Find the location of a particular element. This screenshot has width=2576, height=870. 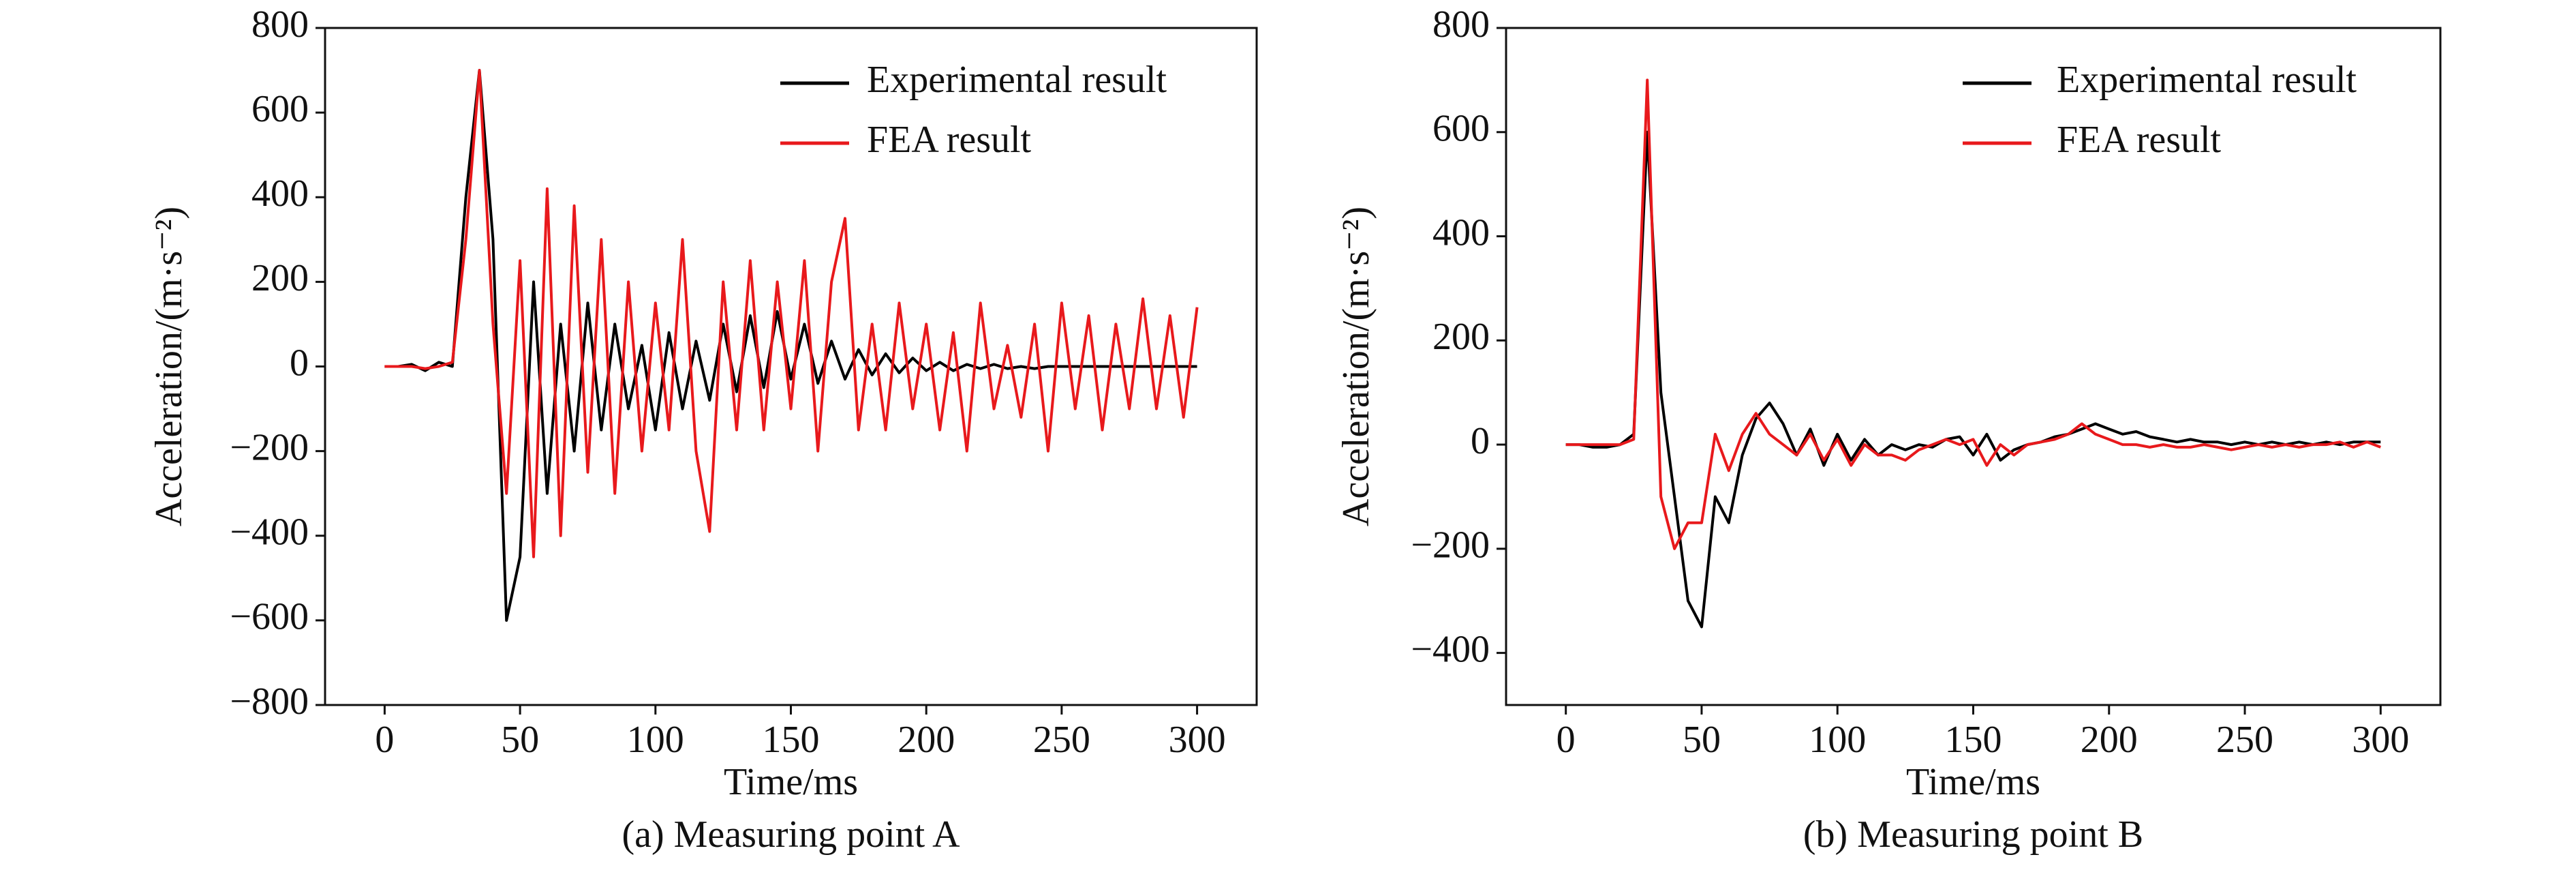

caption: (a) Measuring point A is located at coordinates (791, 834).